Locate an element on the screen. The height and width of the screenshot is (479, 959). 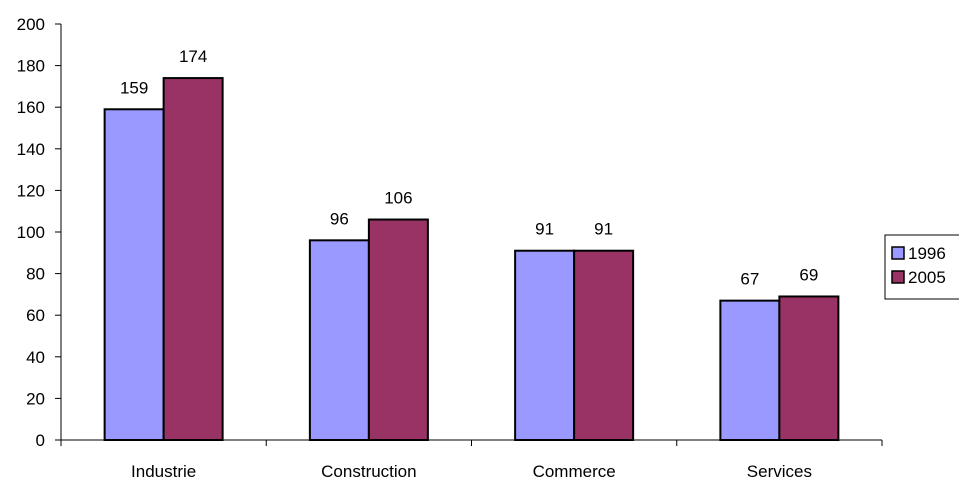
legend: 1996 2005 is located at coordinates (921, 267).